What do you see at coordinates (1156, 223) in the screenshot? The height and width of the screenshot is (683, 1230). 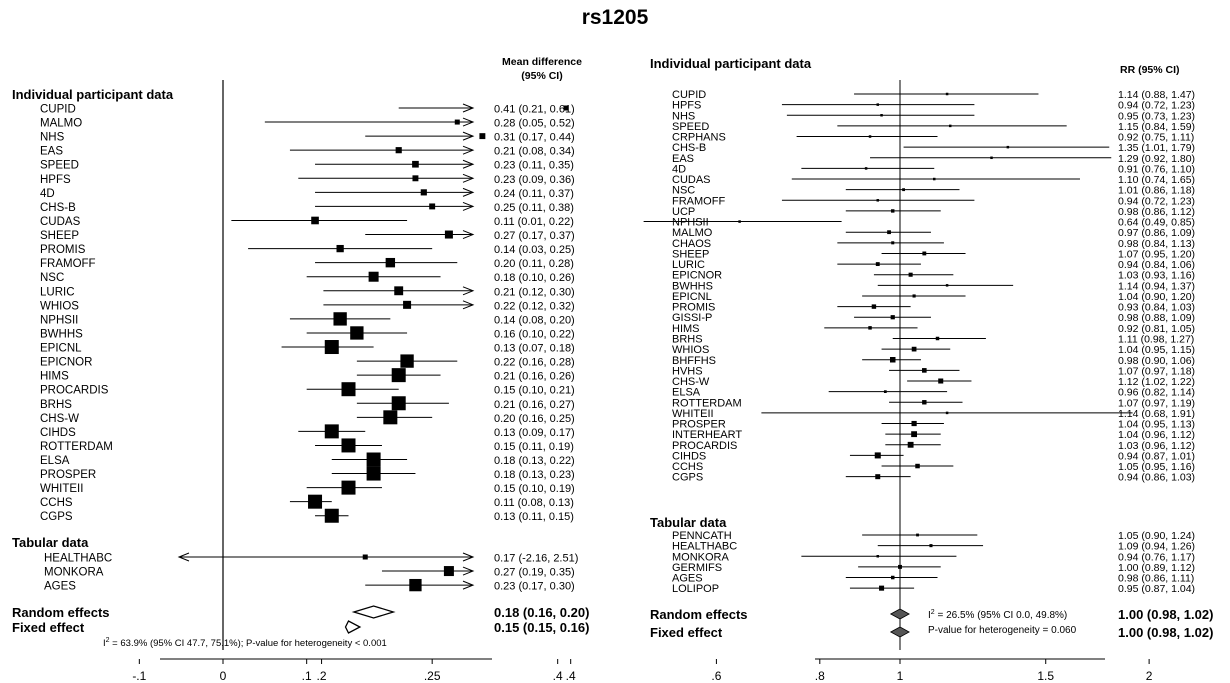 I see `effect-ci-text: 0.64 (0.49, 0.85)` at bounding box center [1156, 223].